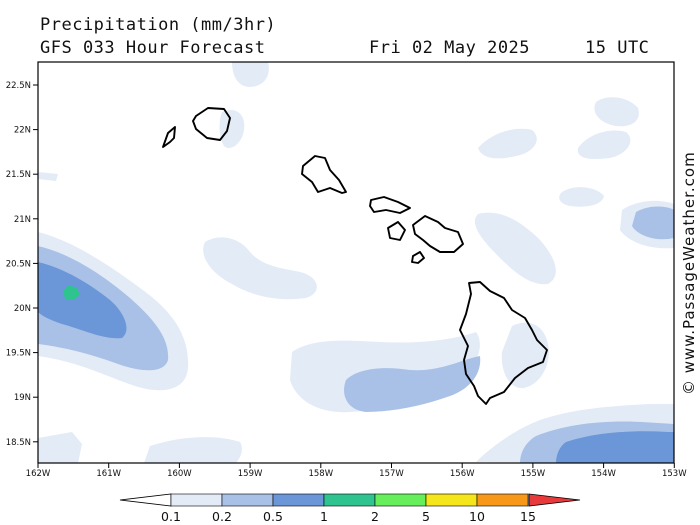  What do you see at coordinates (108, 474) in the screenshot?
I see `lon-tick-label: 161W` at bounding box center [108, 474].